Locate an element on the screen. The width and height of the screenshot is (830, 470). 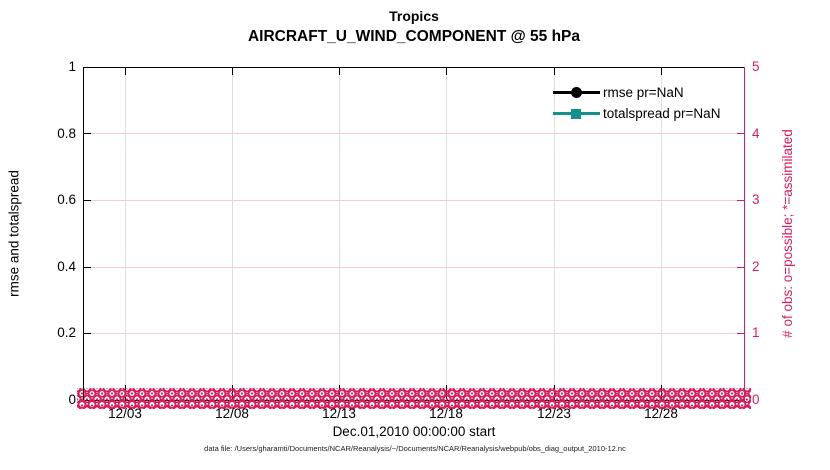
xtick-label: 12/28 is located at coordinates (661, 413).